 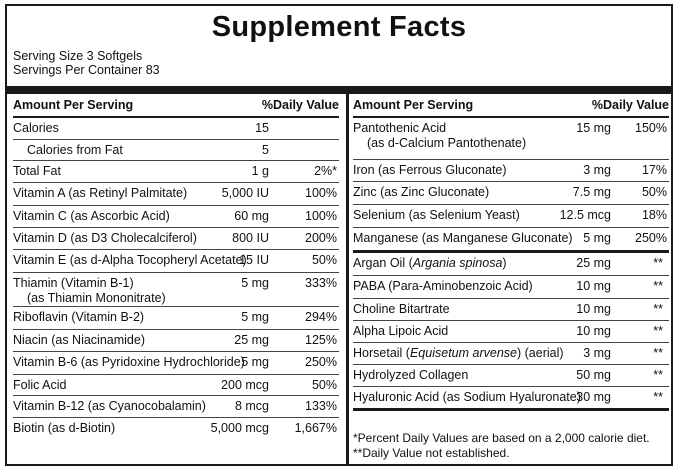 What do you see at coordinates (254, 260) in the screenshot?
I see `nutrient-amount: 15 IU` at bounding box center [254, 260].